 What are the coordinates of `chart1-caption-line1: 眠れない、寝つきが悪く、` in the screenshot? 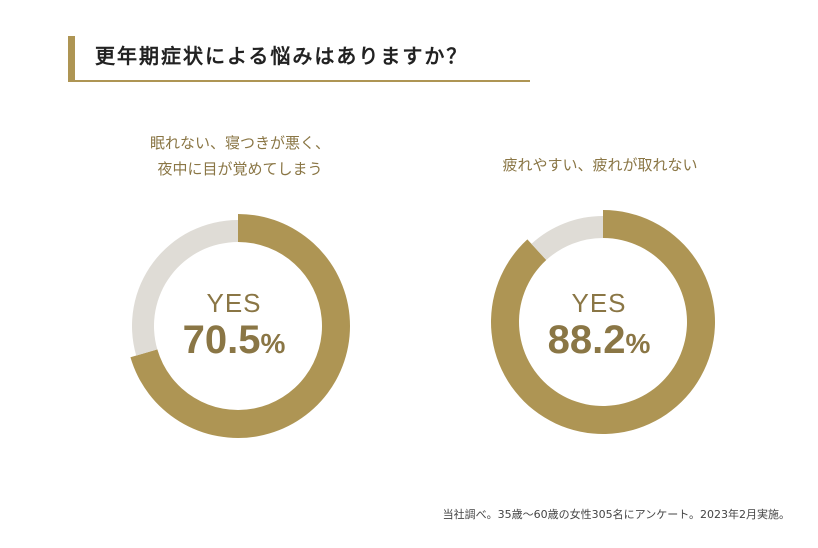 It's located at (239, 143).